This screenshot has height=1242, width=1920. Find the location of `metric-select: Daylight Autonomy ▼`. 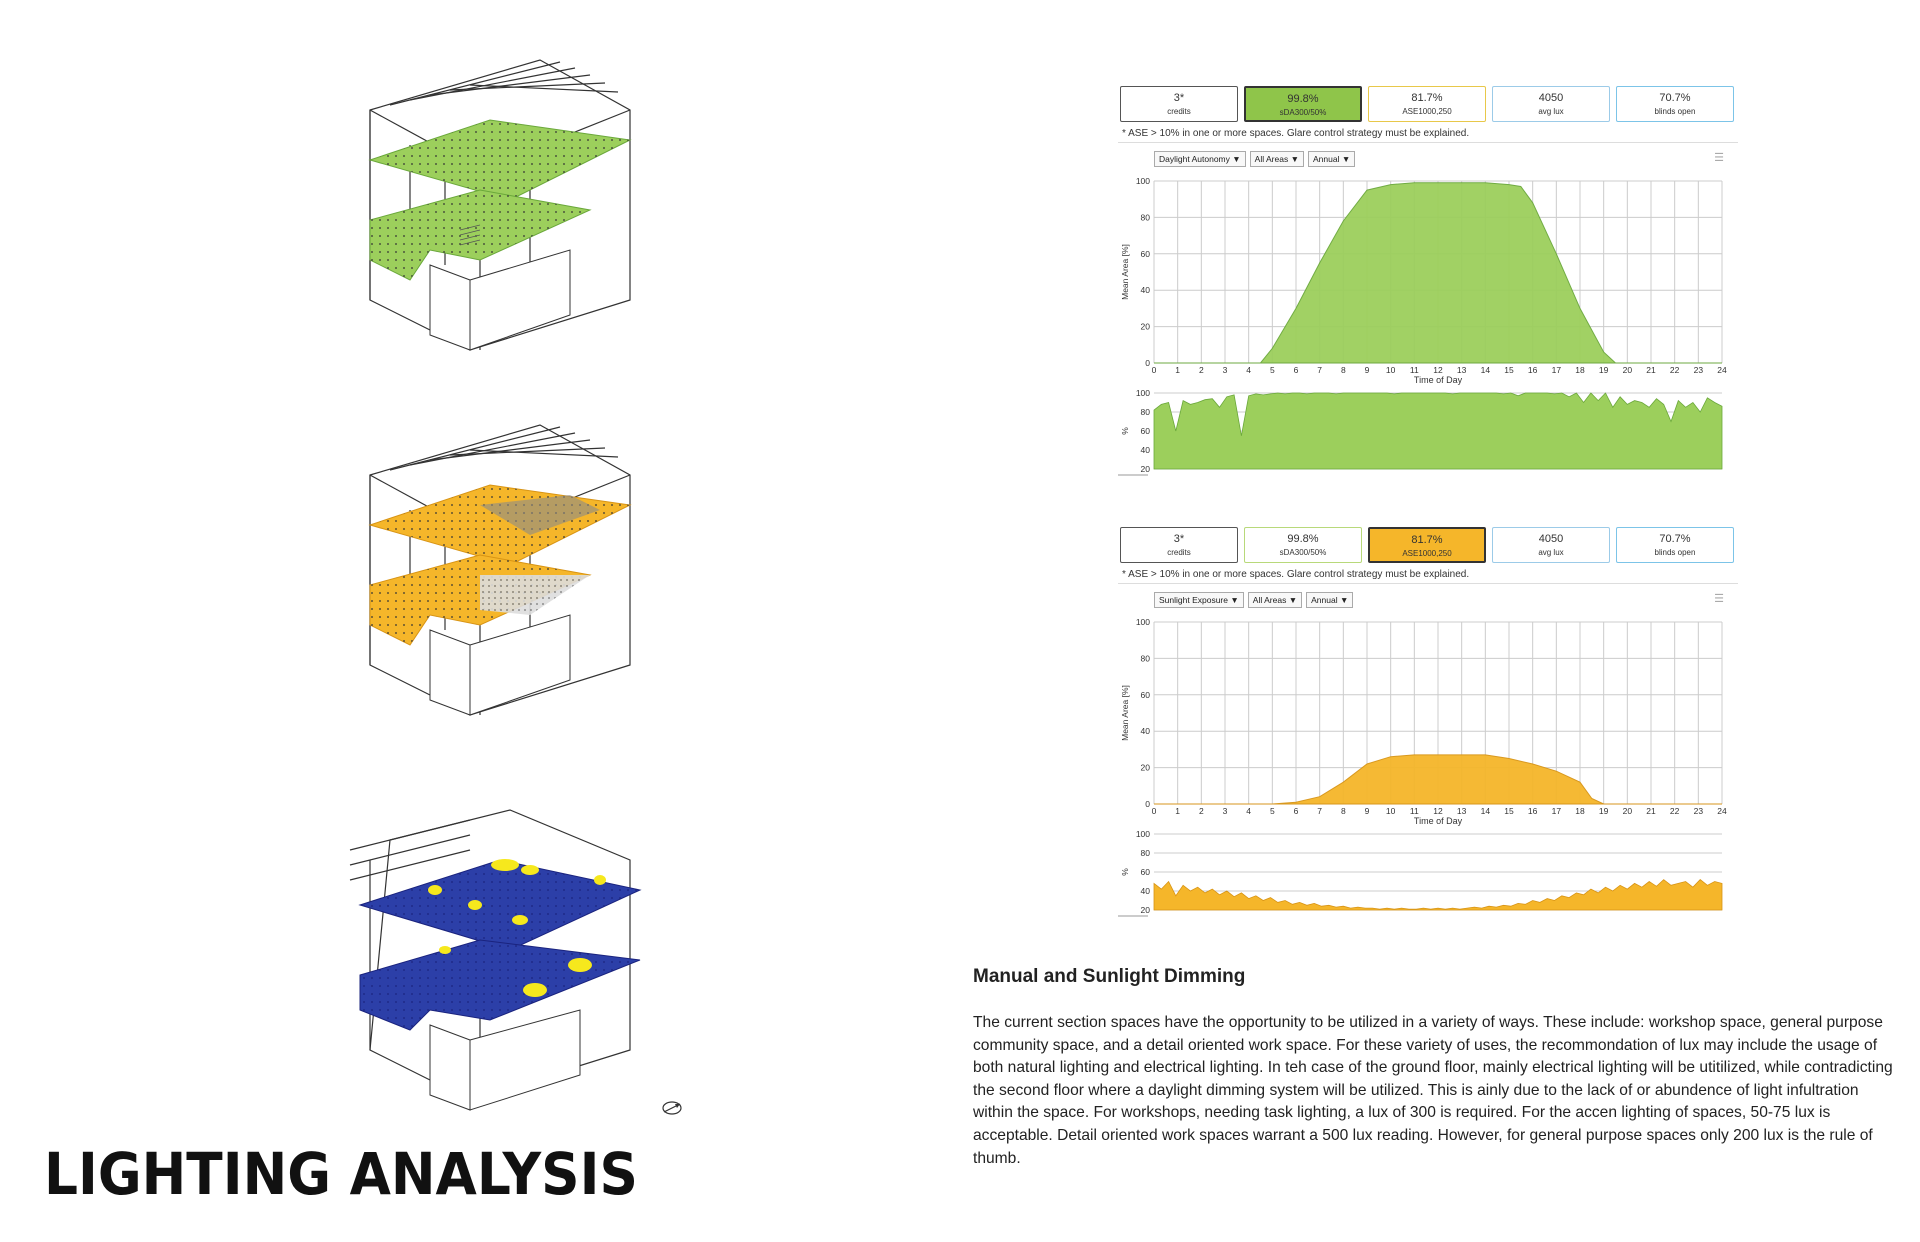

metric-select: Daylight Autonomy ▼ is located at coordinates (1200, 159).